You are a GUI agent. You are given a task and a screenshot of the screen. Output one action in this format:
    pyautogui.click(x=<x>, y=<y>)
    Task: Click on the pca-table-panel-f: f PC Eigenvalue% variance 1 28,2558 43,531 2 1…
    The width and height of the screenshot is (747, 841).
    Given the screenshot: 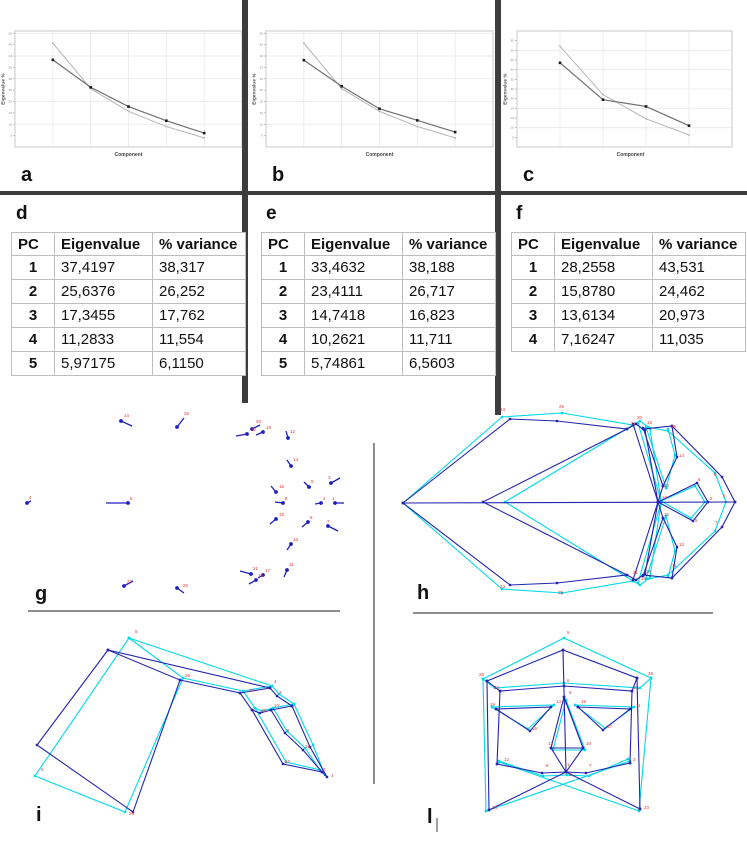 What is the action you would take?
    pyautogui.click(x=628, y=277)
    